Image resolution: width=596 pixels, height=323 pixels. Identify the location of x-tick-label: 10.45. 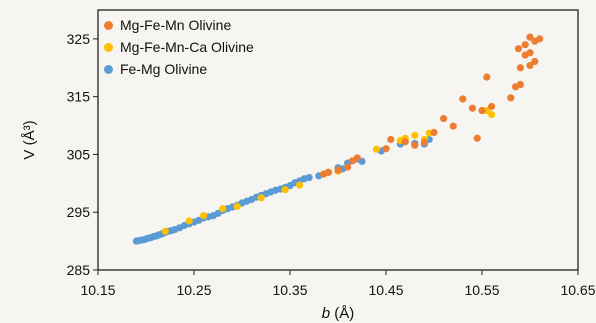
(385, 290).